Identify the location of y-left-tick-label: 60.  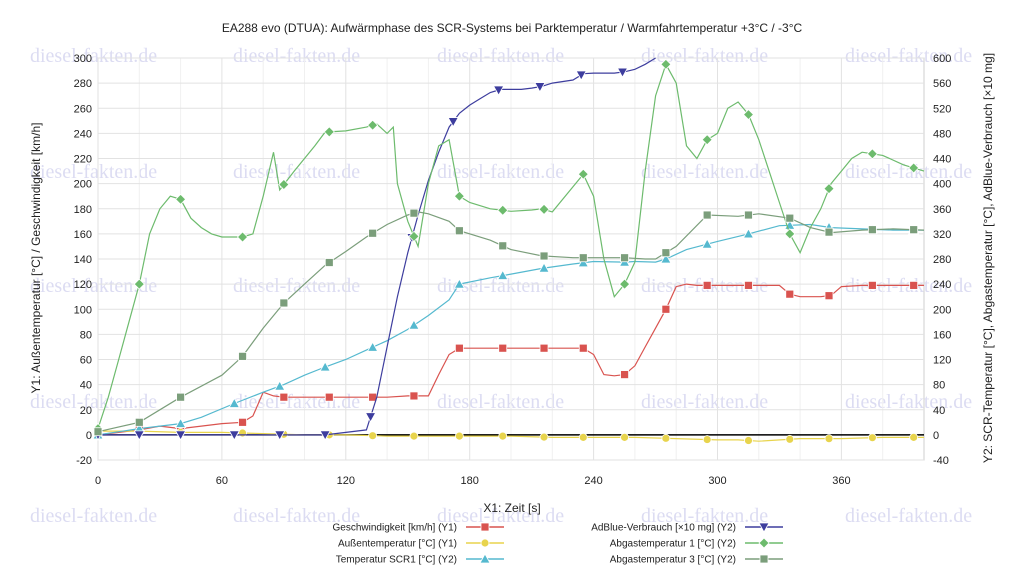
(86, 361).